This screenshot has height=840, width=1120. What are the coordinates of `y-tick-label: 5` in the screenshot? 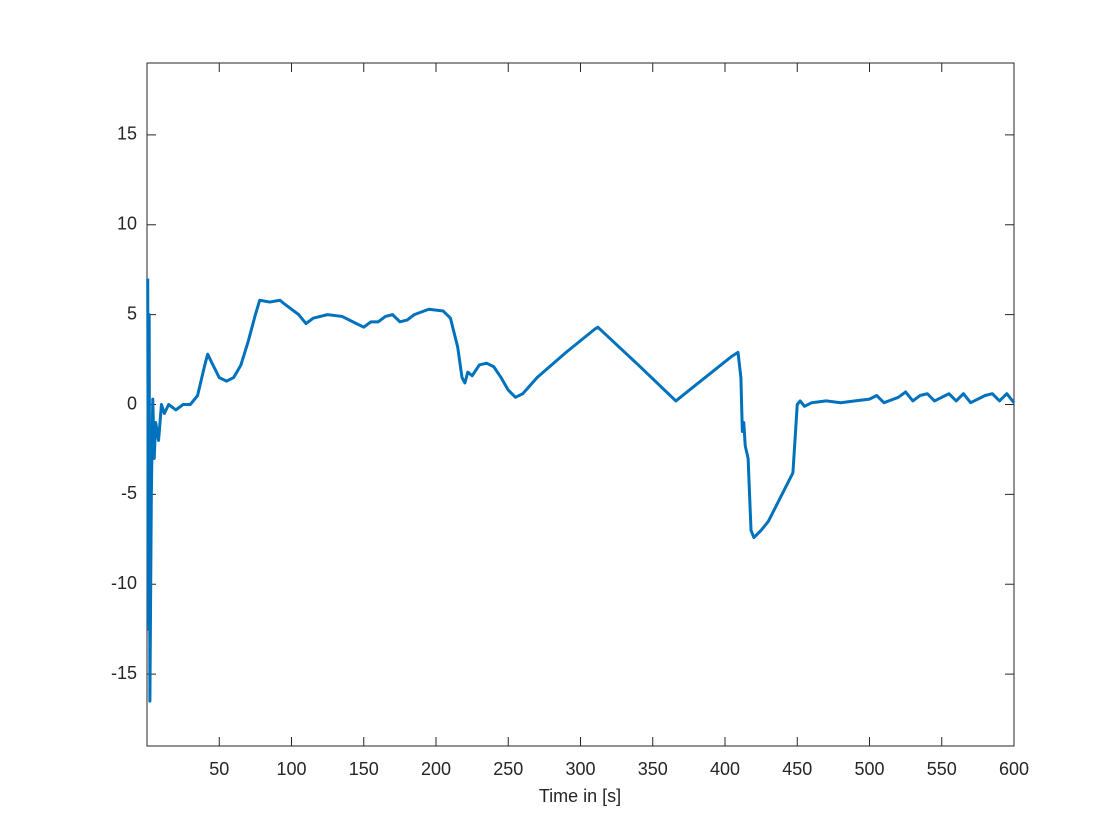 It's located at (132, 313).